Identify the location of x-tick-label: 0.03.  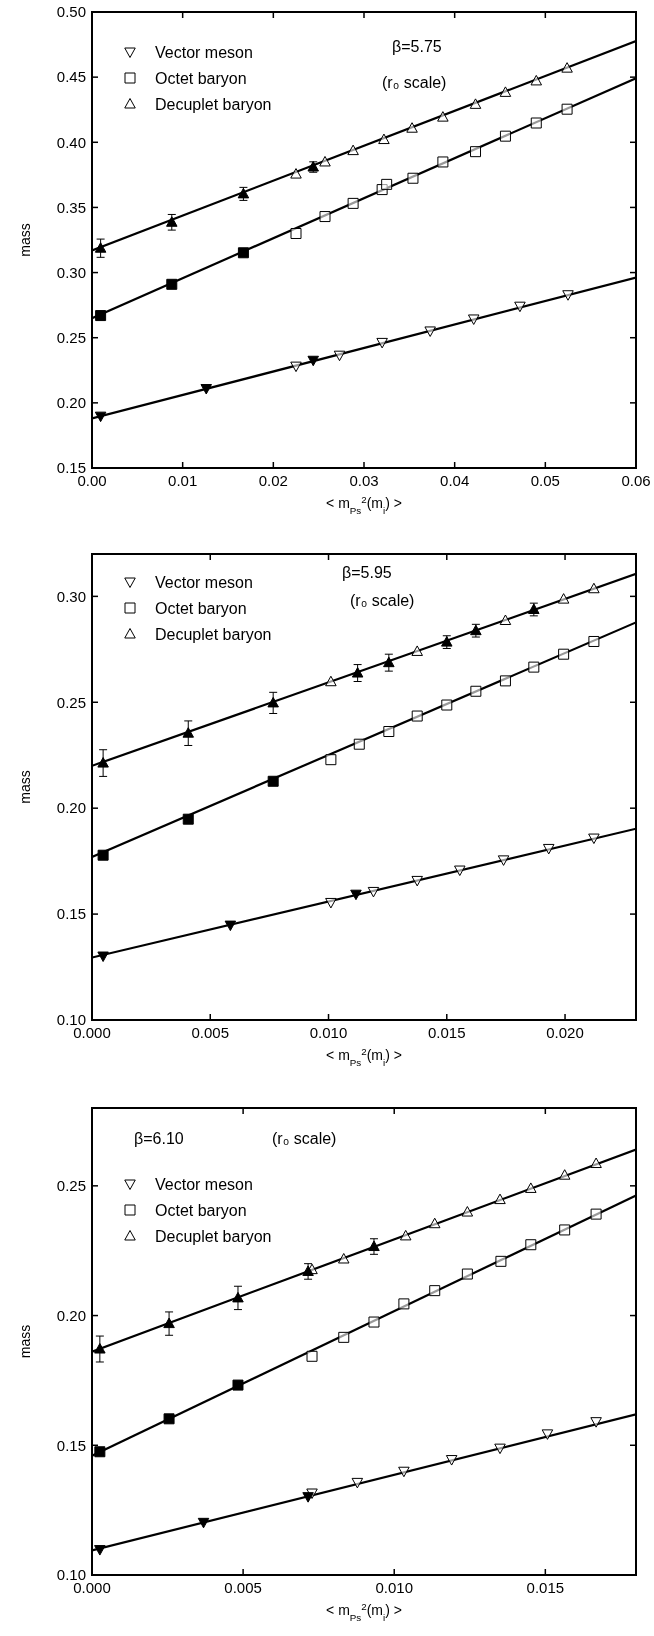
(364, 480).